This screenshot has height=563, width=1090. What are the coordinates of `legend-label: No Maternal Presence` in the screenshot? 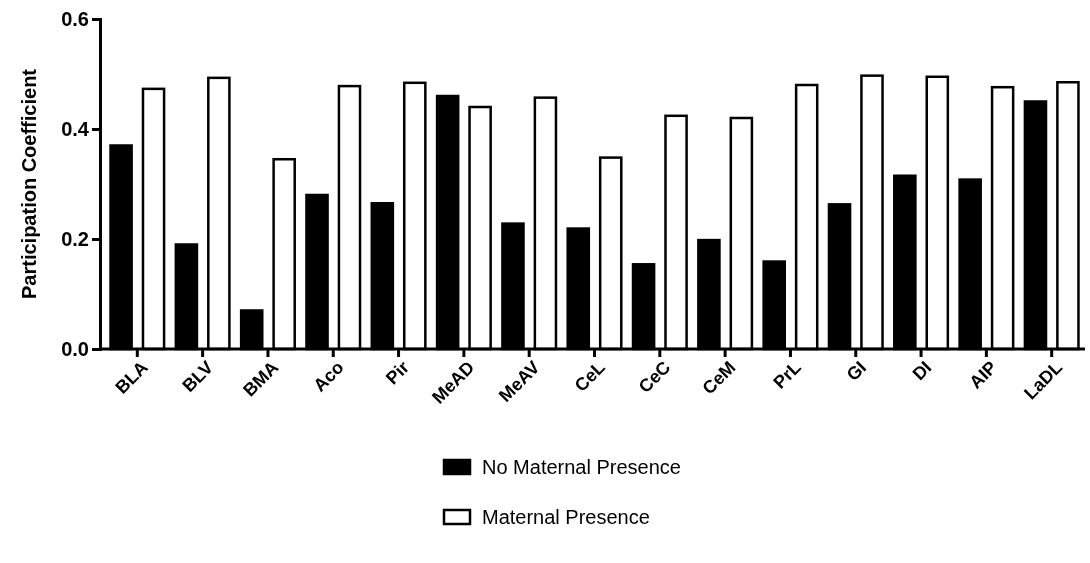 It's located at (581, 467).